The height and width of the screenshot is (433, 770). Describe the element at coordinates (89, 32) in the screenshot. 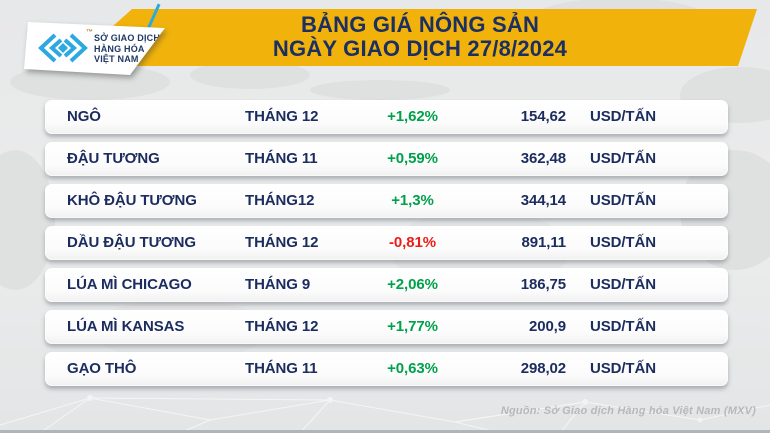

I see `trademark-symbol: ™` at that location.